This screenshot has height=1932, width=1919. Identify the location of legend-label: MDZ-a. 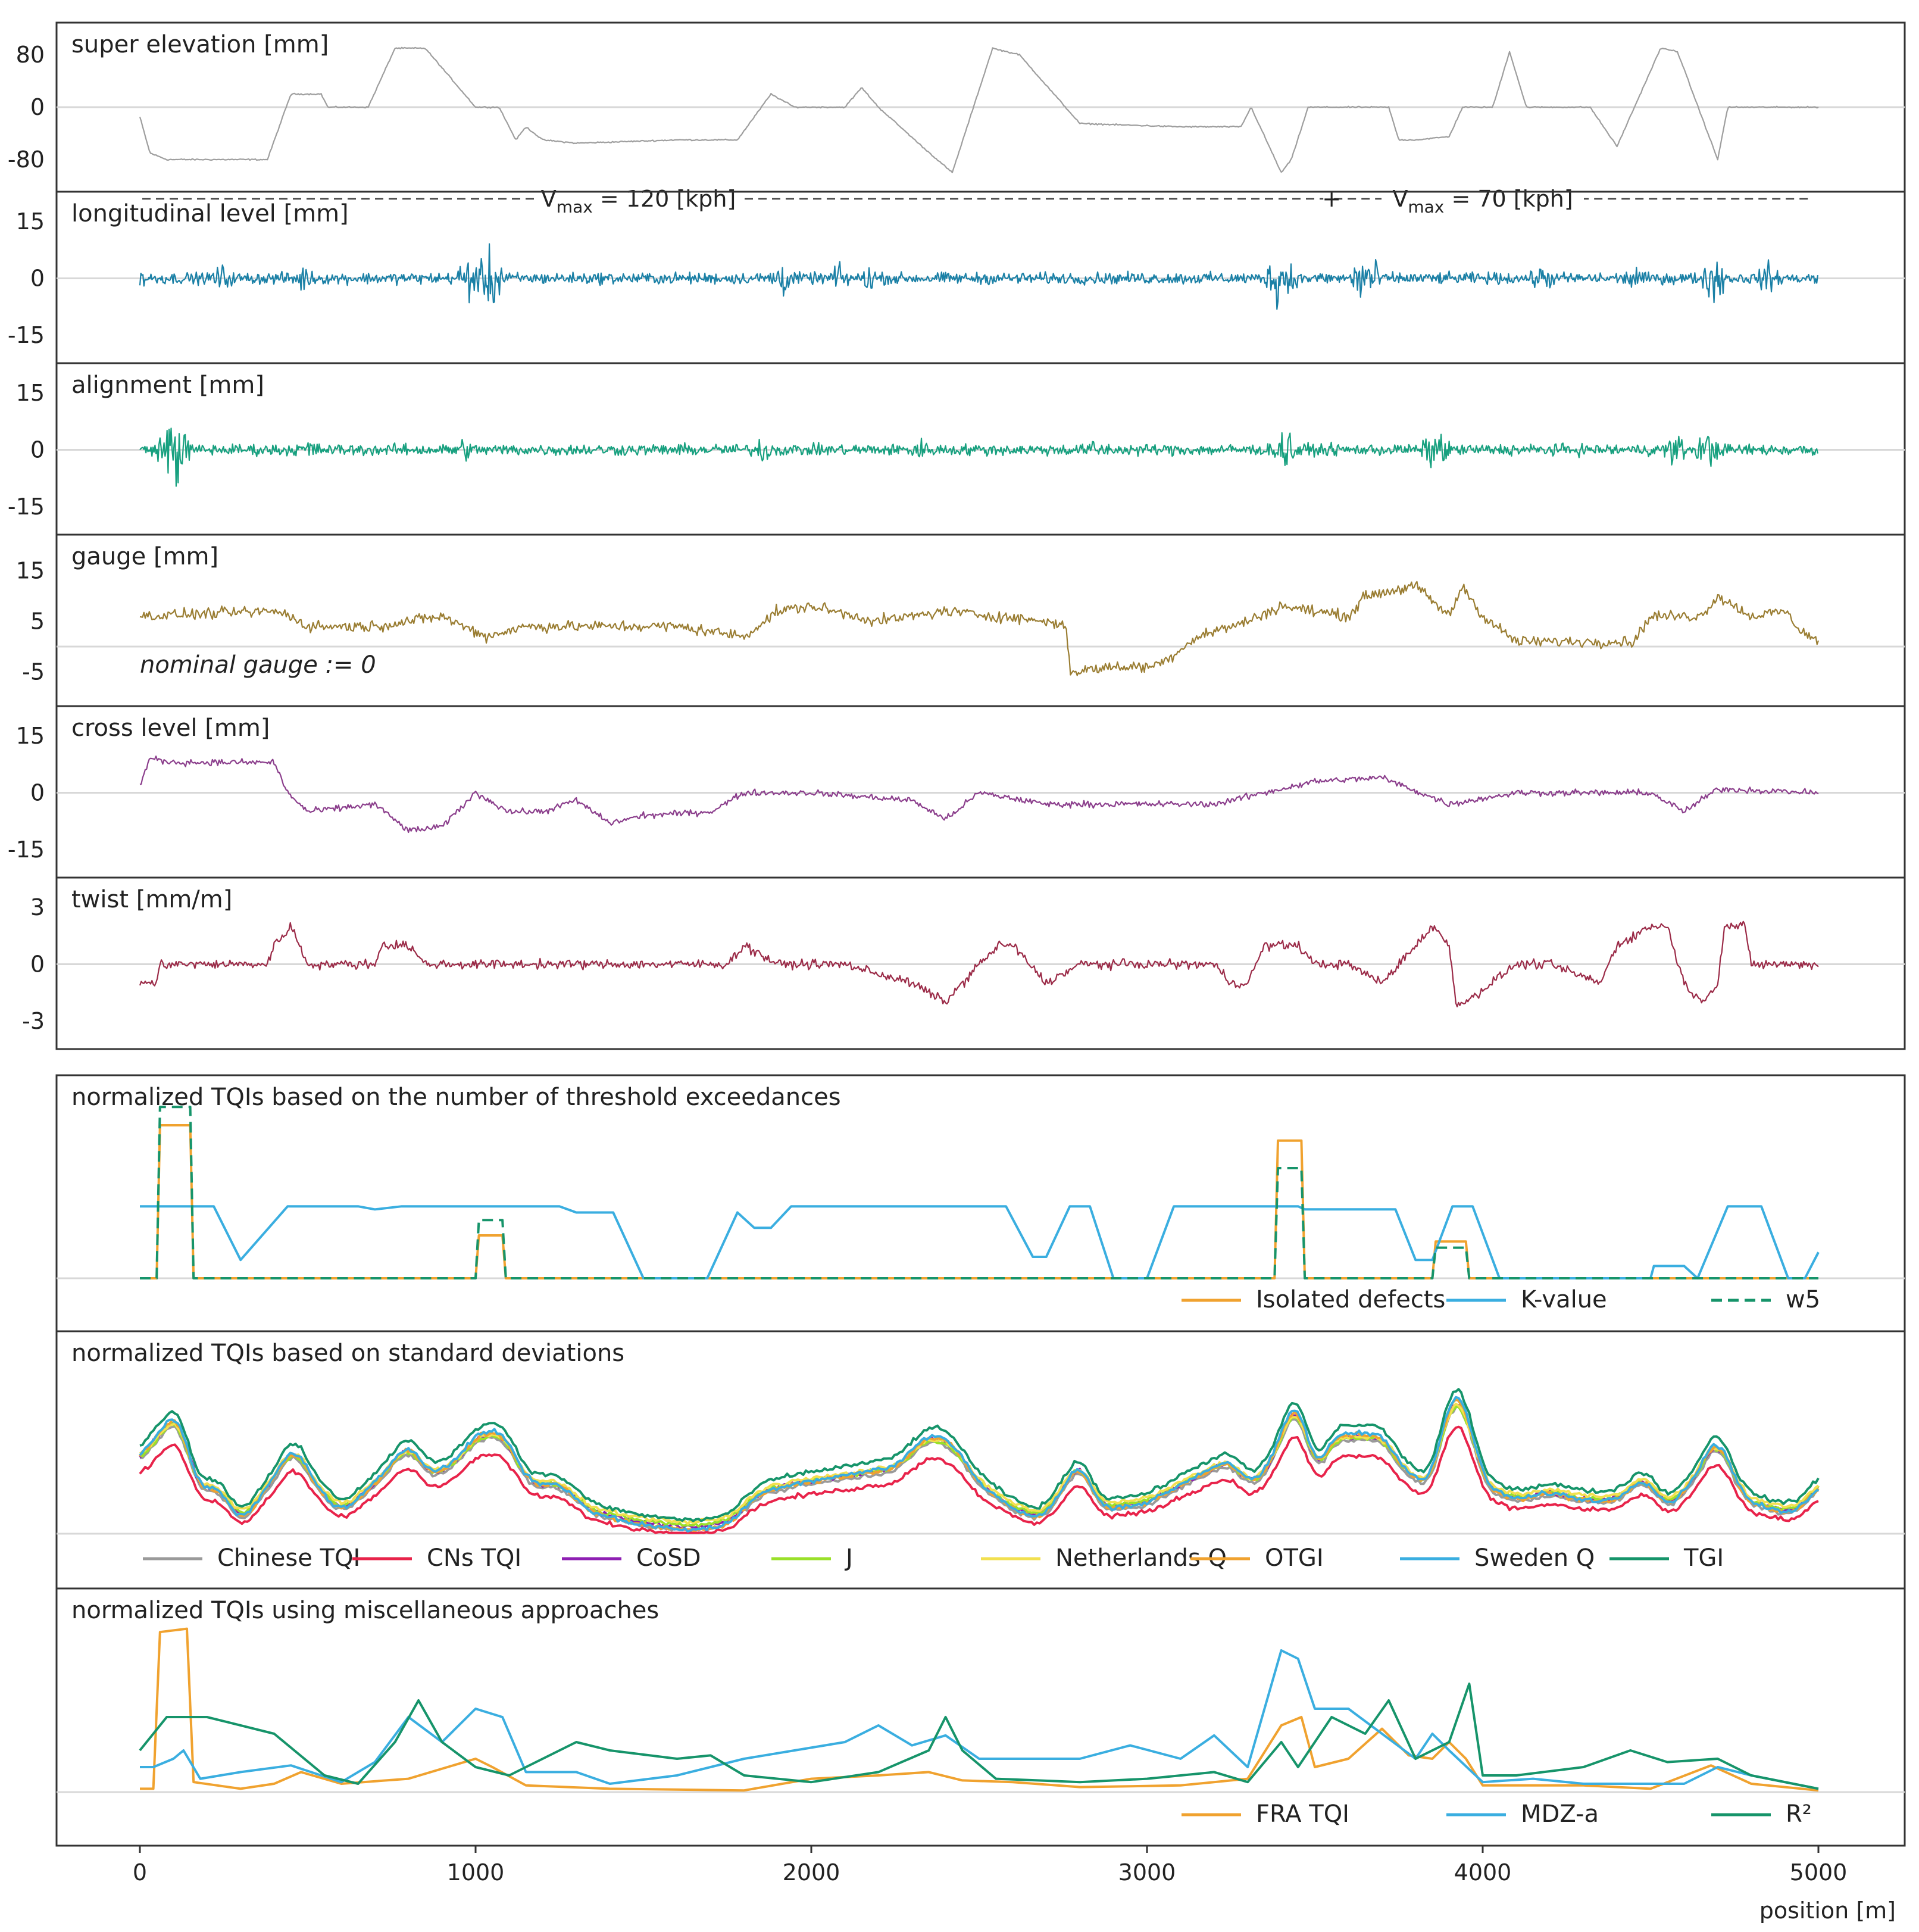
(1560, 1814).